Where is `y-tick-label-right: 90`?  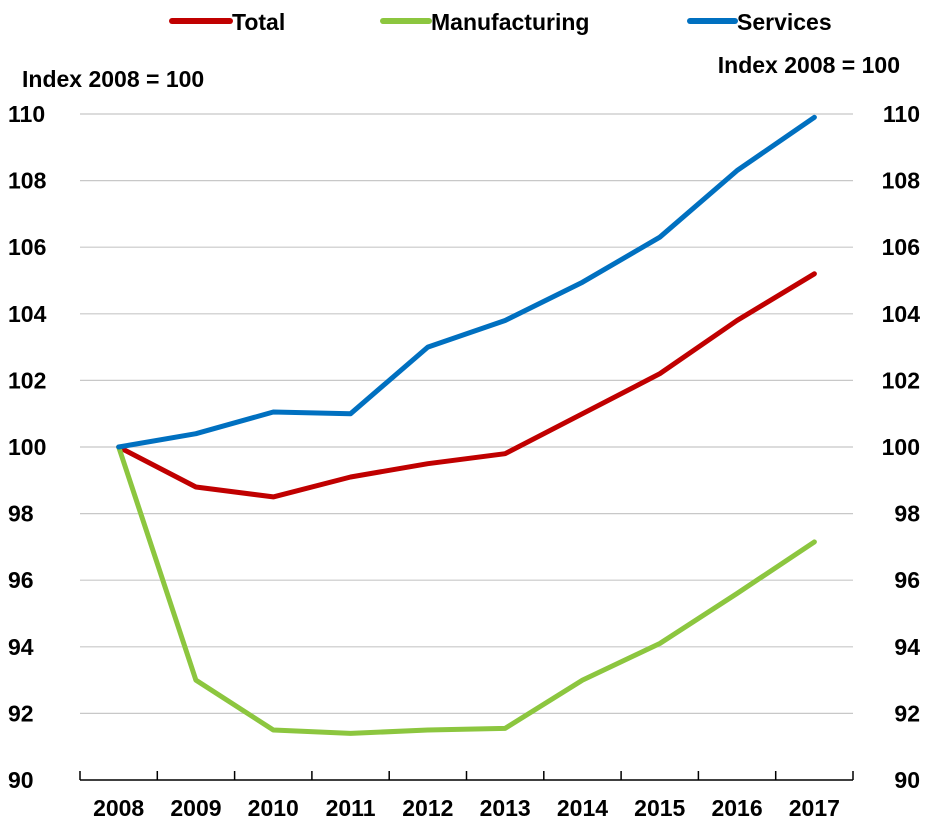 y-tick-label-right: 90 is located at coordinates (907, 780).